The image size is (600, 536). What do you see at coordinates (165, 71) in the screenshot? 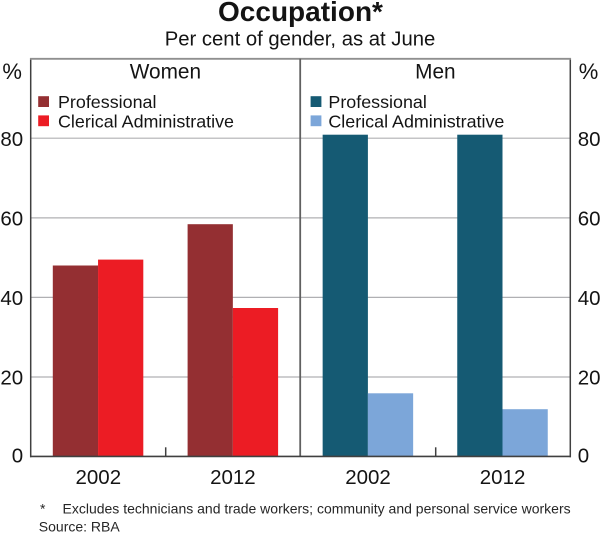
I see `svg-text: Women` at bounding box center [165, 71].